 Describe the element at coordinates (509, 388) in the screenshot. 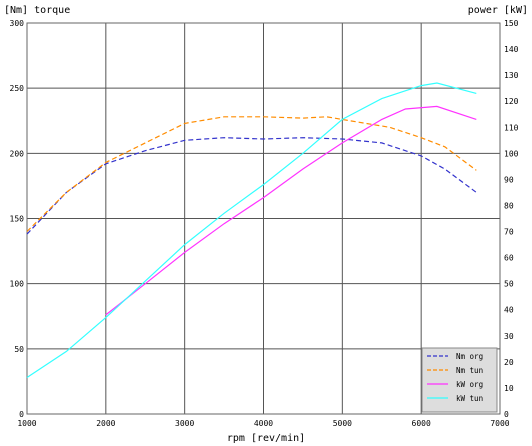

I see `y-right-tick-label: 10` at that location.